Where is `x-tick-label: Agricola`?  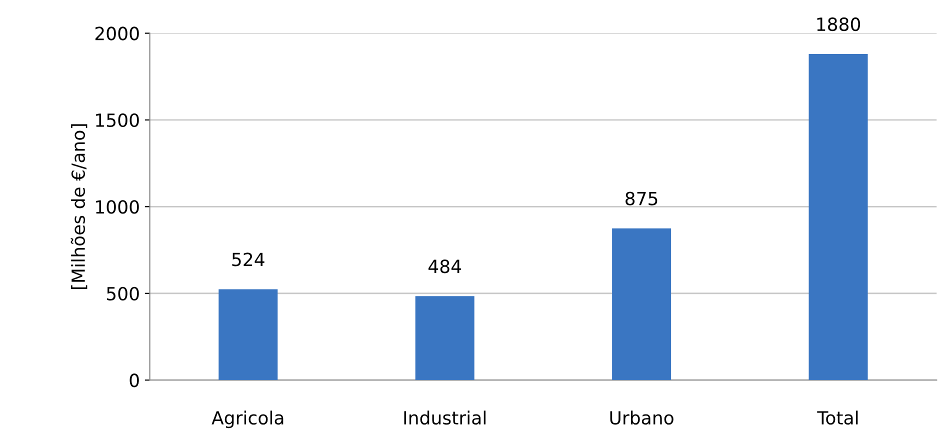 x-tick-label: Agricola is located at coordinates (248, 419).